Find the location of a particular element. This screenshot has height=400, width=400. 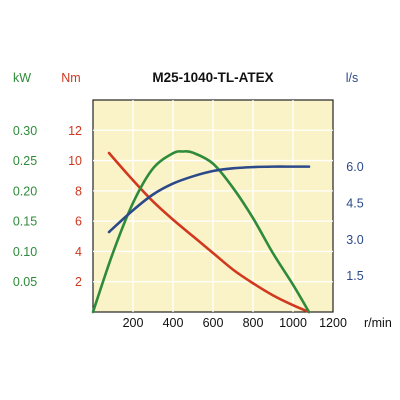

nm-tick-label-2: 6 is located at coordinates (78, 222).